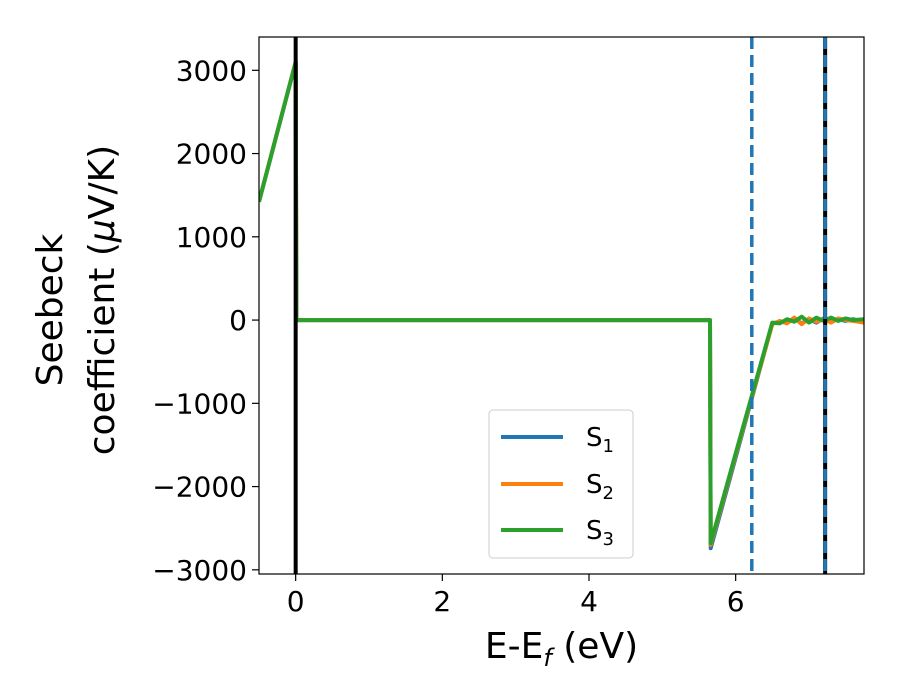  Describe the element at coordinates (199, 403) in the screenshot. I see `y-tick-label: −1000` at that location.